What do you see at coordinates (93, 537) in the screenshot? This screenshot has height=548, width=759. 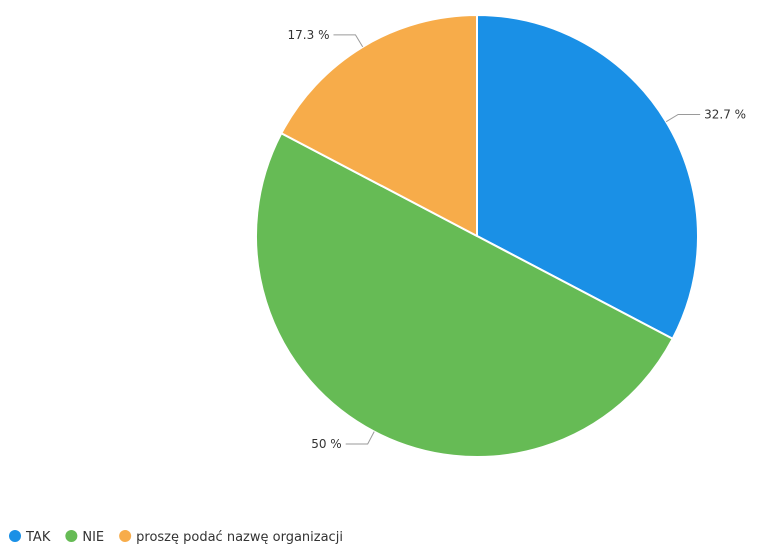 I see `legend-label-nie: NIE` at bounding box center [93, 537].